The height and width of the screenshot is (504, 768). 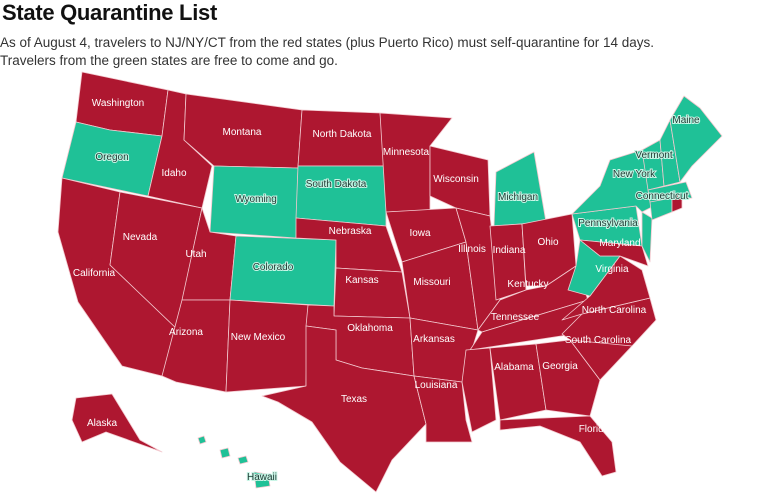 I want to click on state-label-south-carolina: South Carolina, so click(x=598, y=340).